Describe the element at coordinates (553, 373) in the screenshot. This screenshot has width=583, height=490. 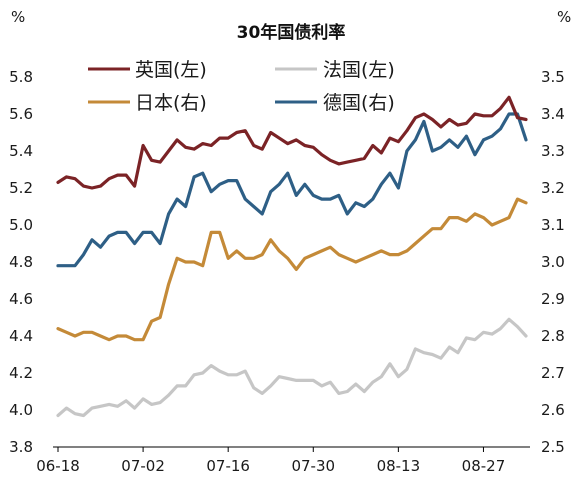
I see `right-y-tick-label: 2.7` at that location.